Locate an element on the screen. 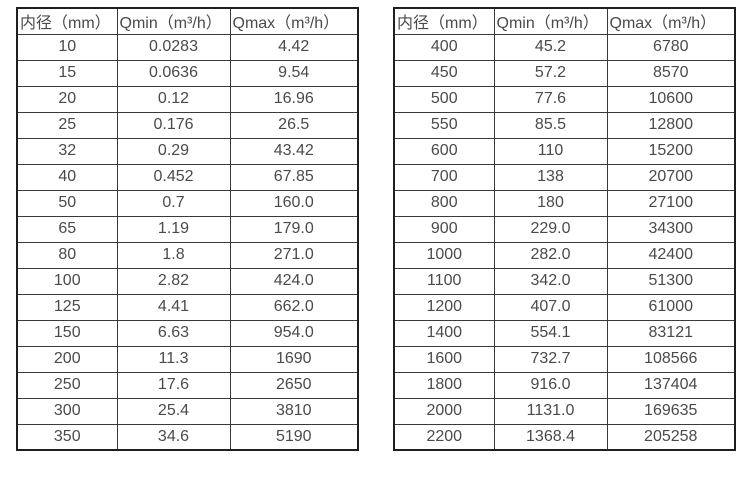 This screenshot has height=483, width=750. table-cell: 550 is located at coordinates (444, 125).